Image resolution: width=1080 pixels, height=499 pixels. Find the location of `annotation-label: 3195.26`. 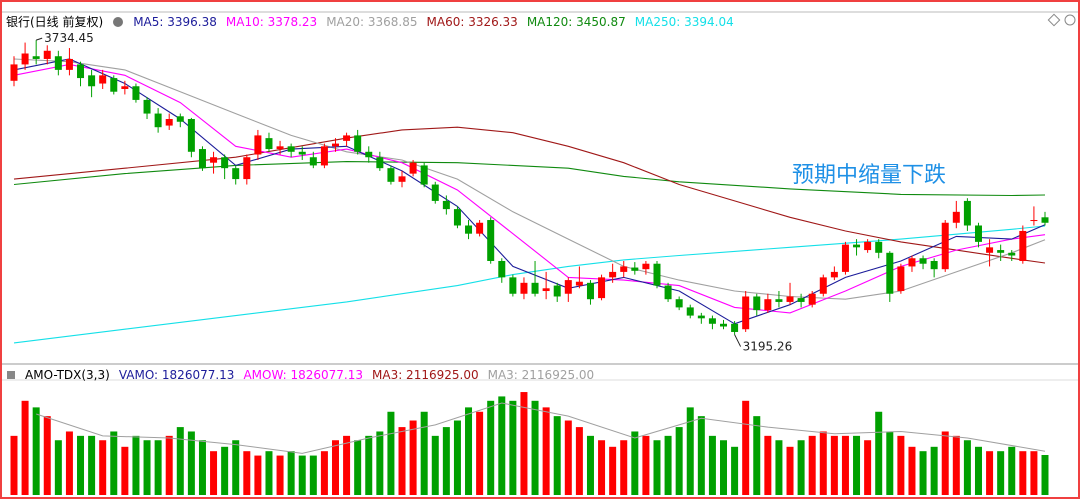

annotation-label: 3195.26 is located at coordinates (768, 347).